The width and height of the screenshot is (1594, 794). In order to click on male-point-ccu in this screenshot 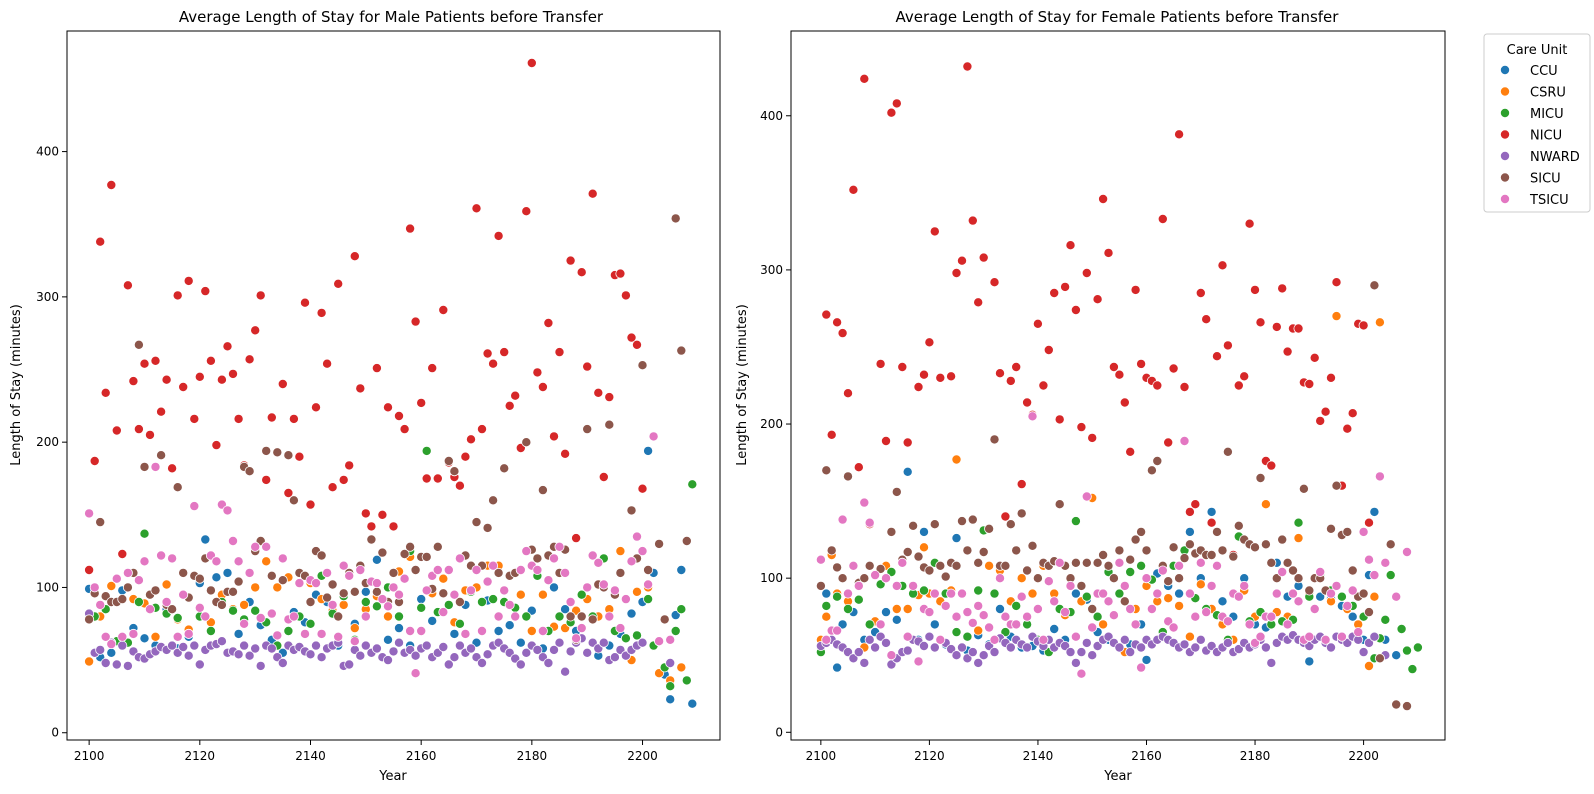, I will do `click(520, 642)`.